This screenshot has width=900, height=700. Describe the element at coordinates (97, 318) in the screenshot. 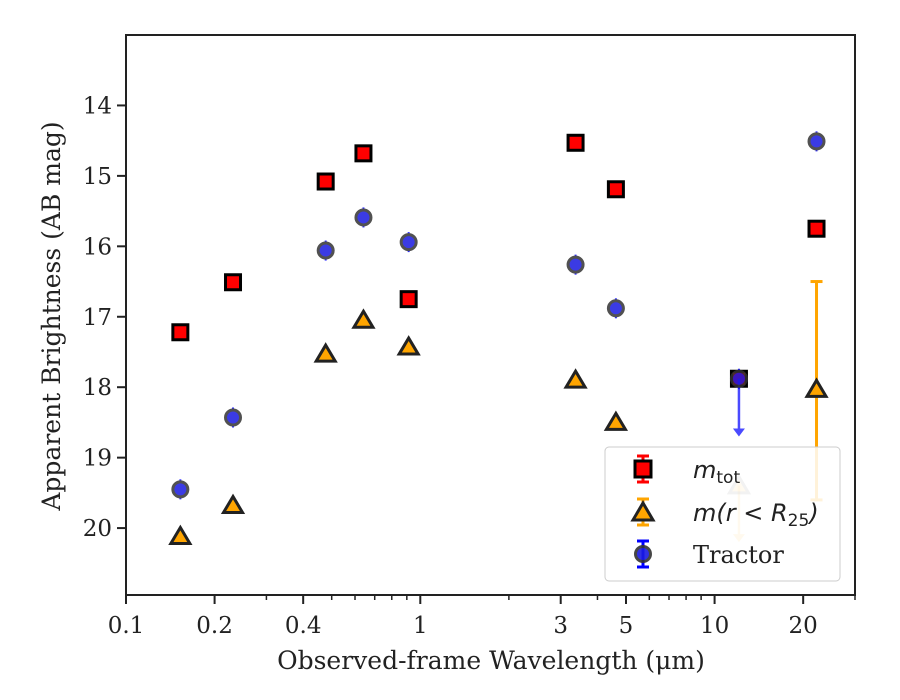

I see `y-tick-label: 17` at that location.